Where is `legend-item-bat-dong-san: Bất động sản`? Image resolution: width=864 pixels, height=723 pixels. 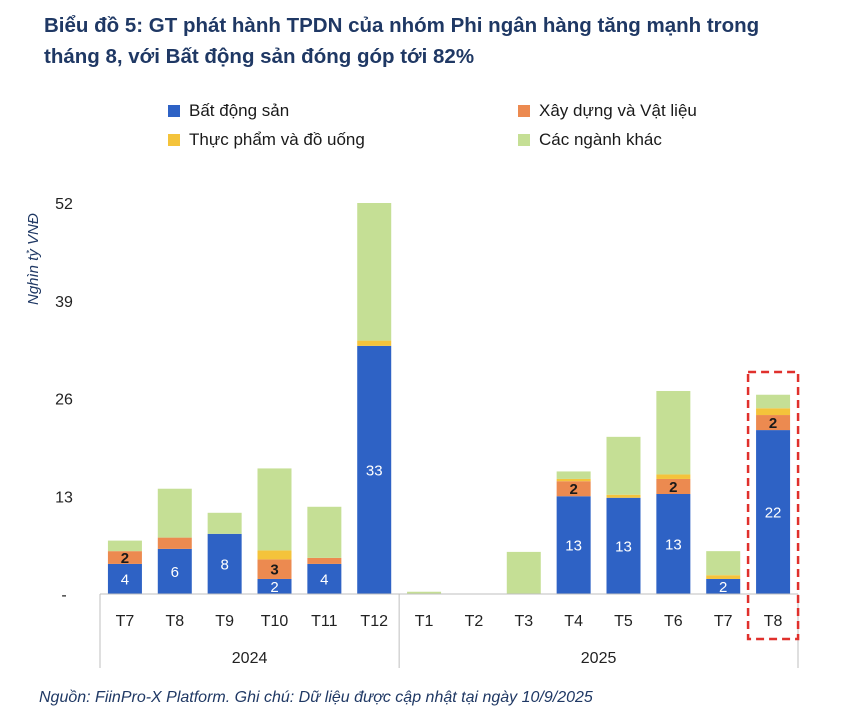 legend-item-bat-dong-san: Bất động sản is located at coordinates (228, 111).